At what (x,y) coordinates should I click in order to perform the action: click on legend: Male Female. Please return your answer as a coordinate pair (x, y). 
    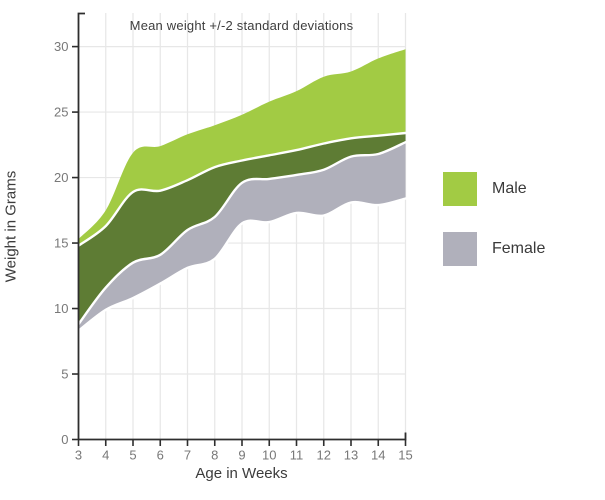
    Looking at the image, I should click on (518, 232).